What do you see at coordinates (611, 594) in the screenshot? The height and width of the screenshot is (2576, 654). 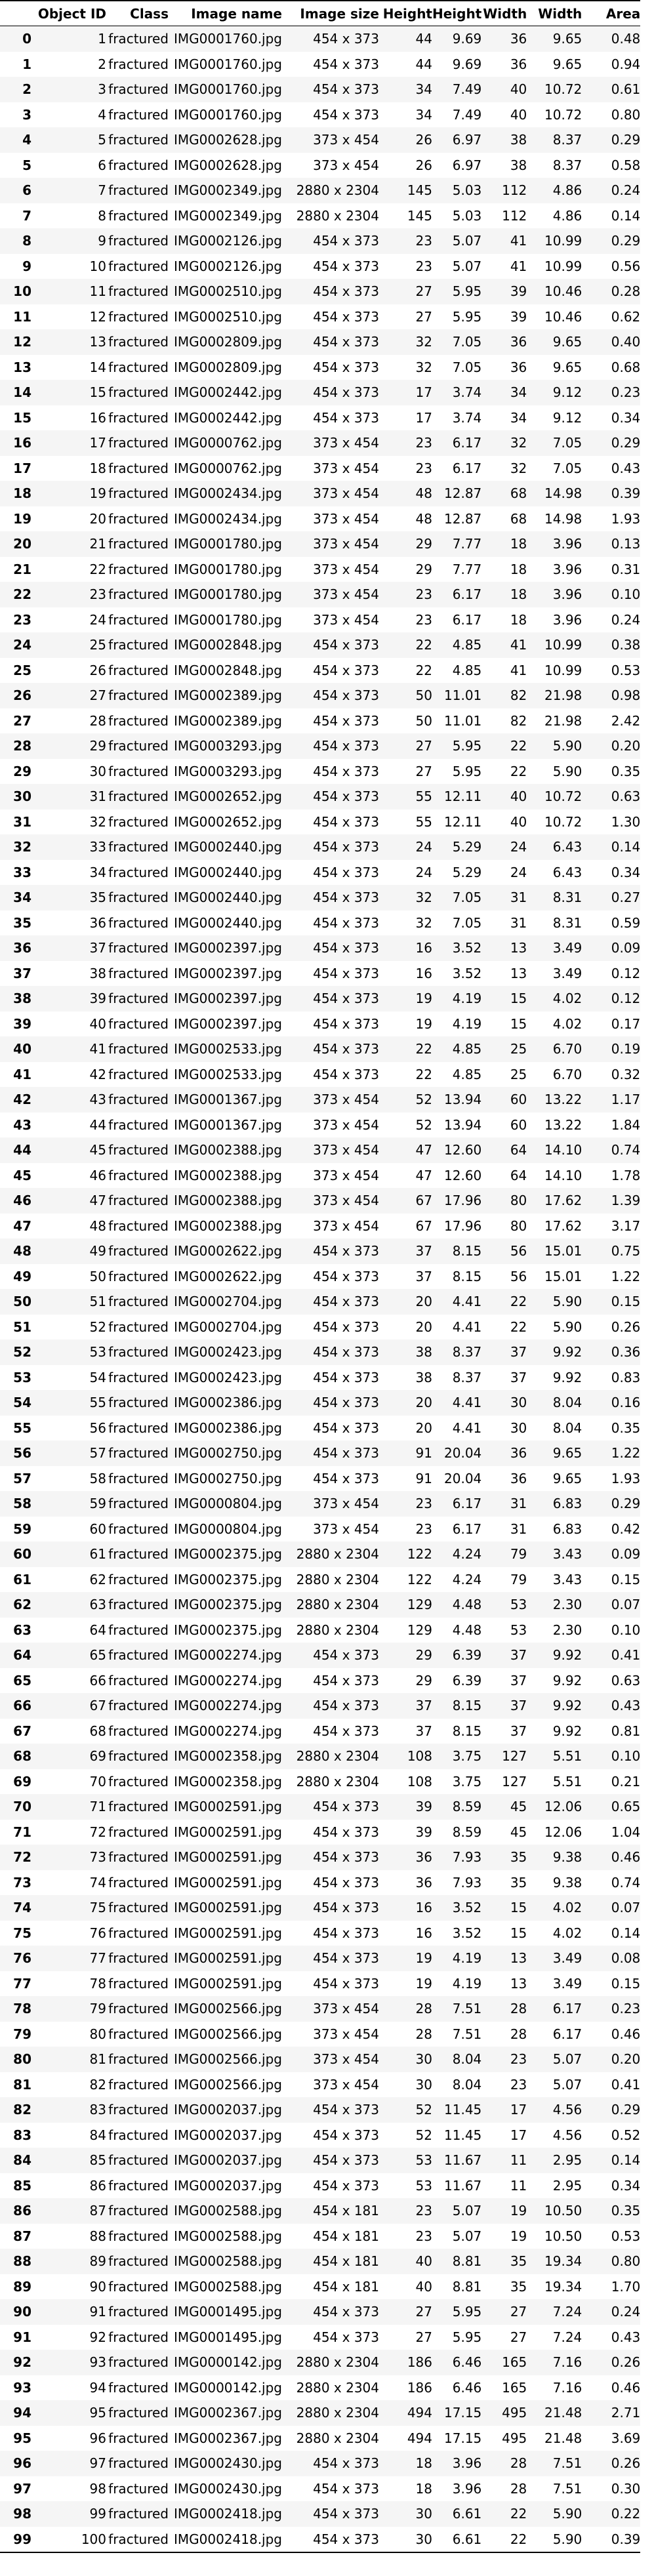 I see `area-cell: 0.10` at bounding box center [611, 594].